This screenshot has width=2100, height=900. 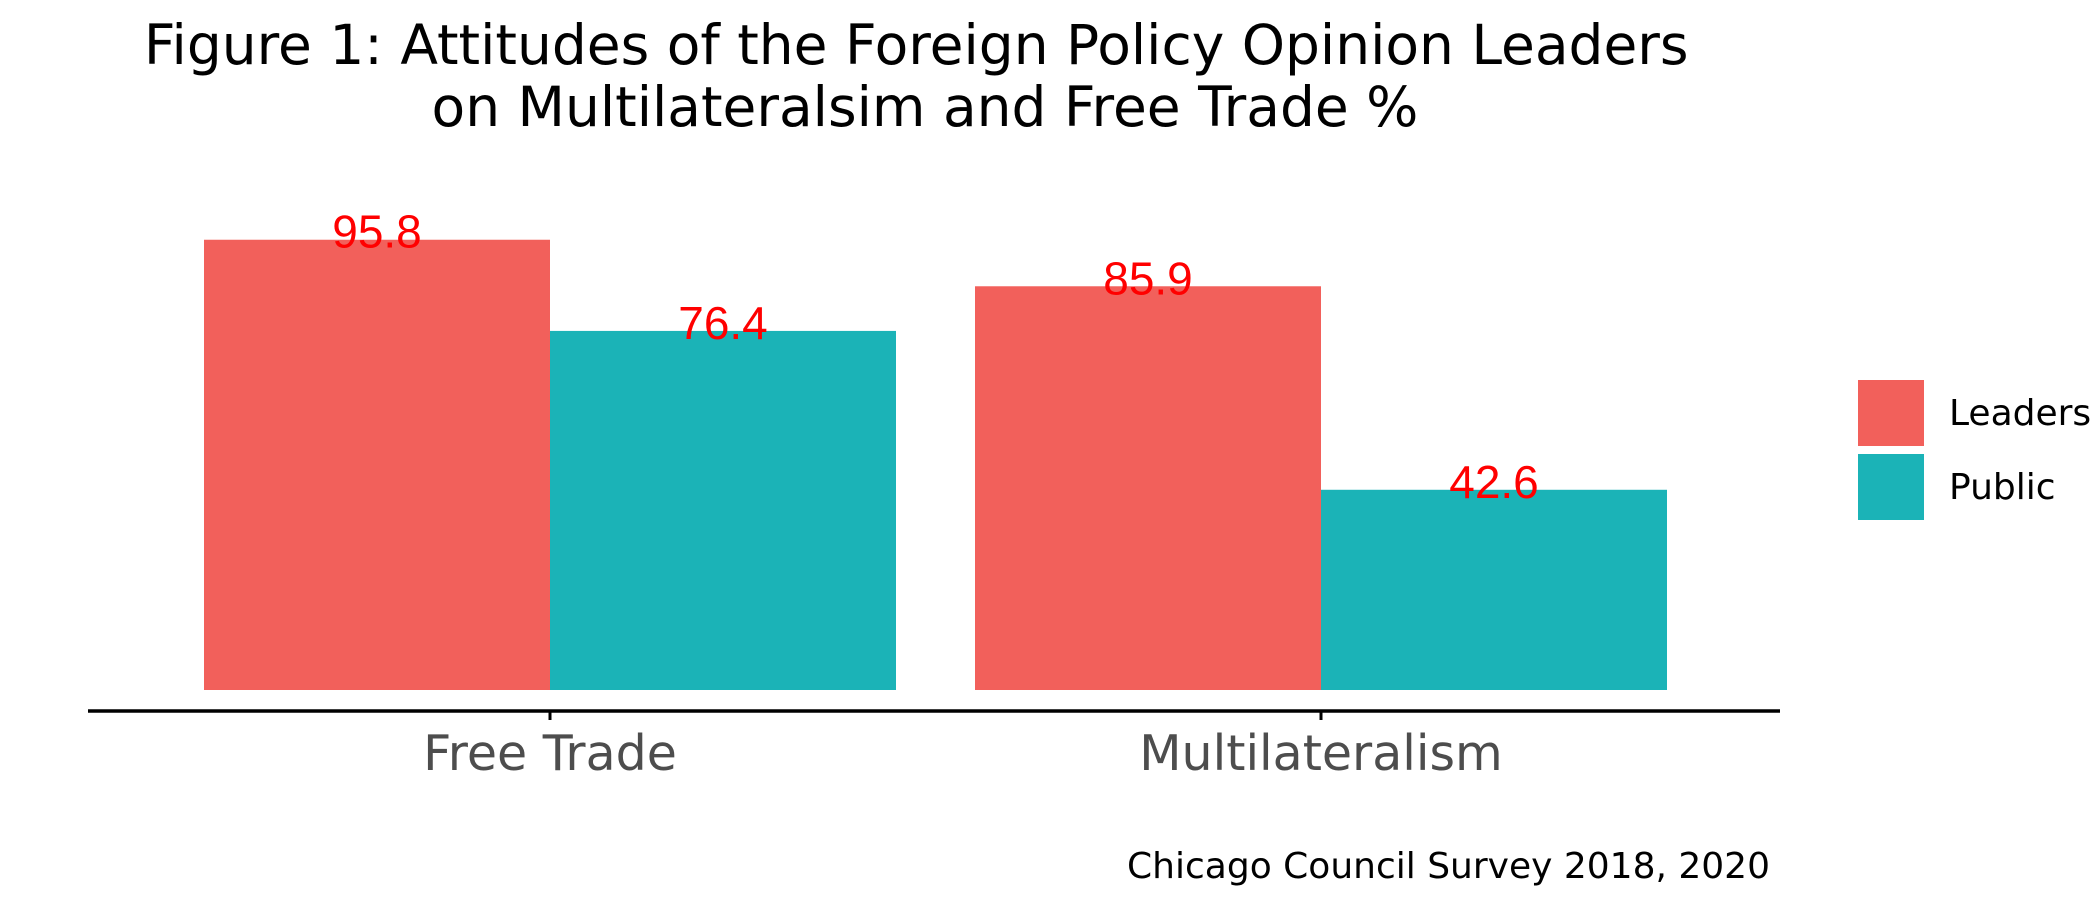 What do you see at coordinates (925, 107) in the screenshot?
I see `chart-title-line-2: on Multilateralsim and Free Trade %` at bounding box center [925, 107].